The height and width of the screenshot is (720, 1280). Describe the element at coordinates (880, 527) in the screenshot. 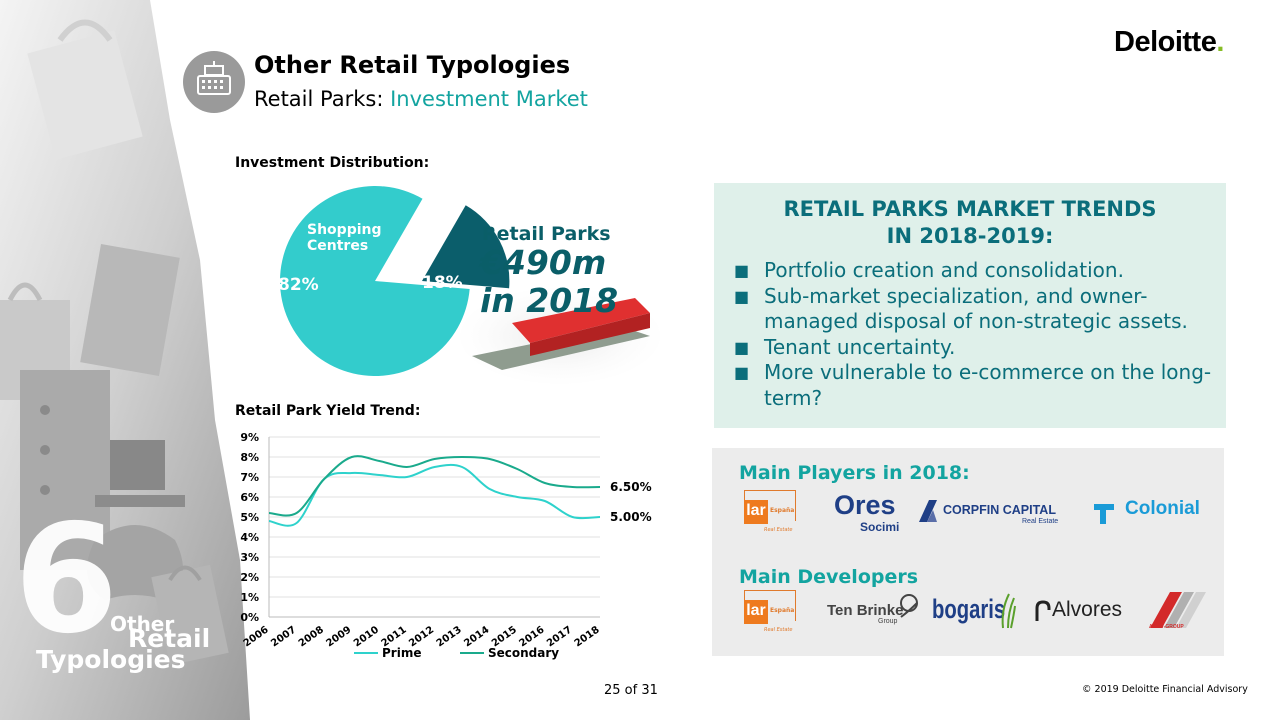

I see `ores-sub: Socimi` at that location.